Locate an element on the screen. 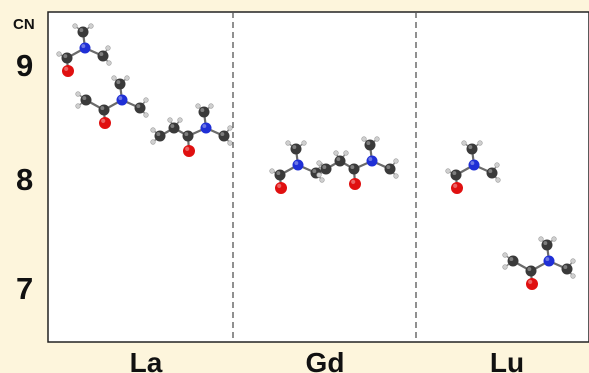 This screenshot has height=373, width=589. molecule-dma-lu is located at coordinates (539, 263).